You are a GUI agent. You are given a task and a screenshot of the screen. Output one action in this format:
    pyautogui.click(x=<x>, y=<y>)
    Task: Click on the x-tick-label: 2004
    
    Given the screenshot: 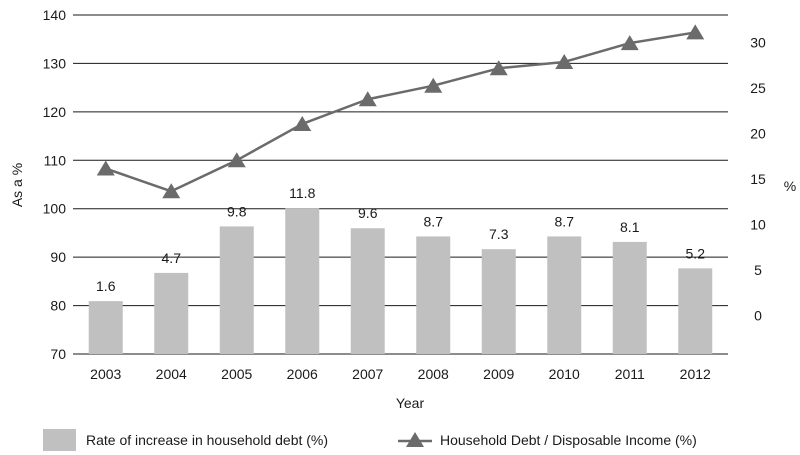 What is the action you would take?
    pyautogui.click(x=171, y=374)
    